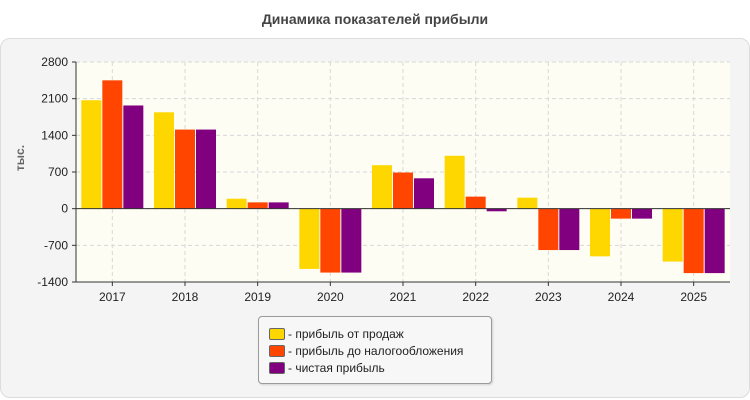 This screenshot has width=750, height=400. What do you see at coordinates (58, 172) in the screenshot?
I see `y-tick-label: 700` at bounding box center [58, 172].